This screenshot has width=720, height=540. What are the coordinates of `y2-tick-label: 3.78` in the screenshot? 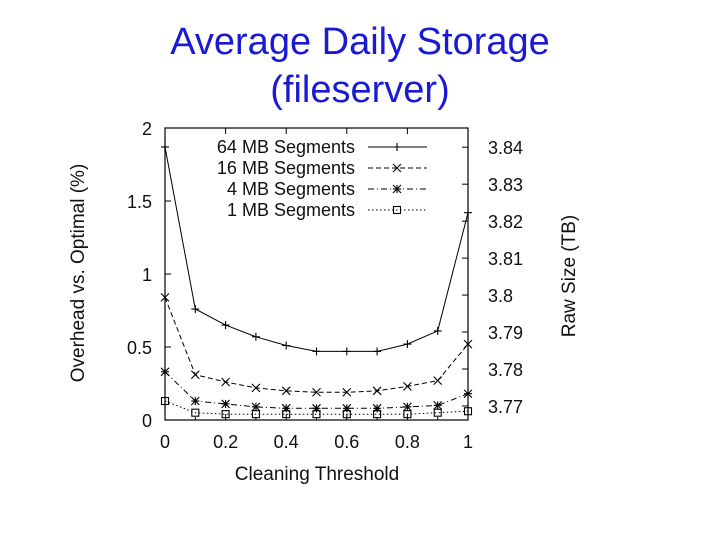 It's located at (505, 370).